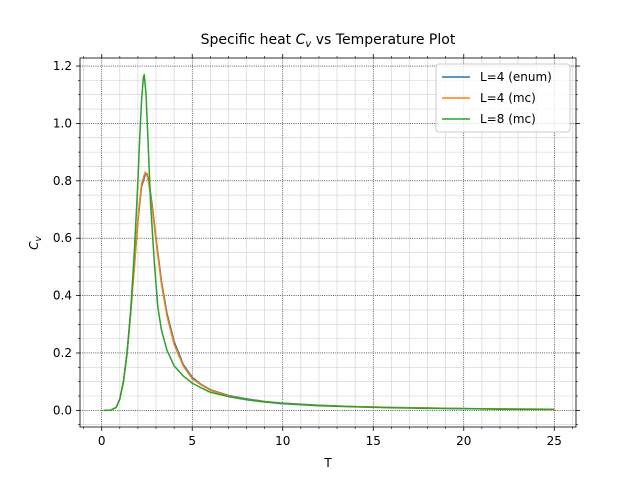  What do you see at coordinates (463, 441) in the screenshot?
I see `x-tick-label: 20` at bounding box center [463, 441].